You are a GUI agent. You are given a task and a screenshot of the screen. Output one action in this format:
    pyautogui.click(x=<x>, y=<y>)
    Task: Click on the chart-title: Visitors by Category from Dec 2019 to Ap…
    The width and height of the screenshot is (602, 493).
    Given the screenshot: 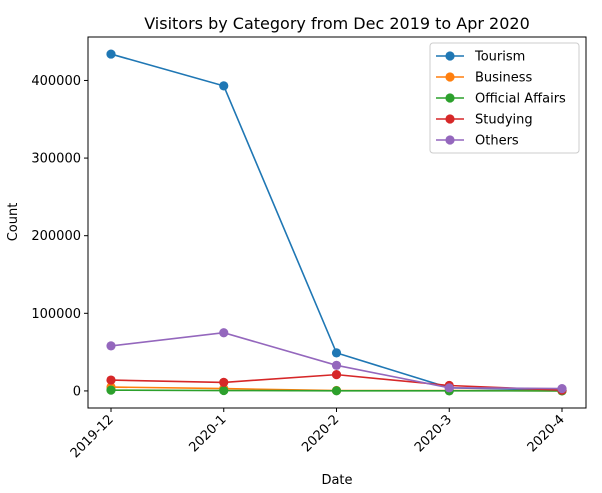 What is the action you would take?
    pyautogui.click(x=337, y=23)
    